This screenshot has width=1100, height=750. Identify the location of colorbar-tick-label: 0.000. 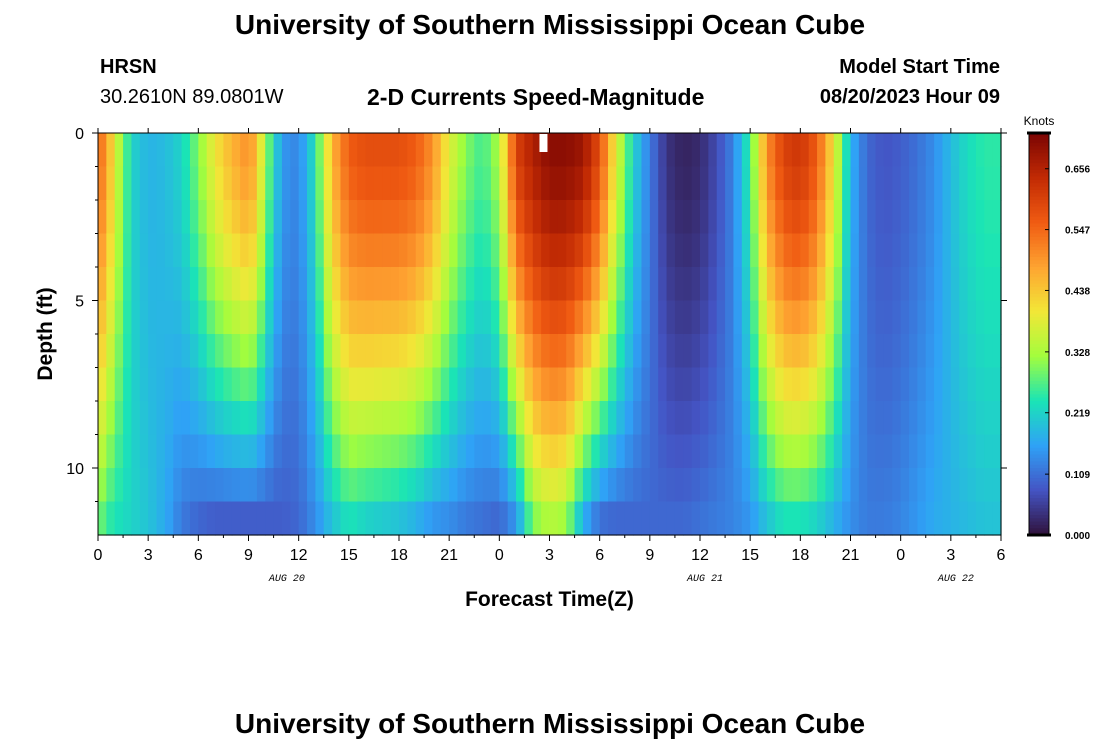
(1077, 536).